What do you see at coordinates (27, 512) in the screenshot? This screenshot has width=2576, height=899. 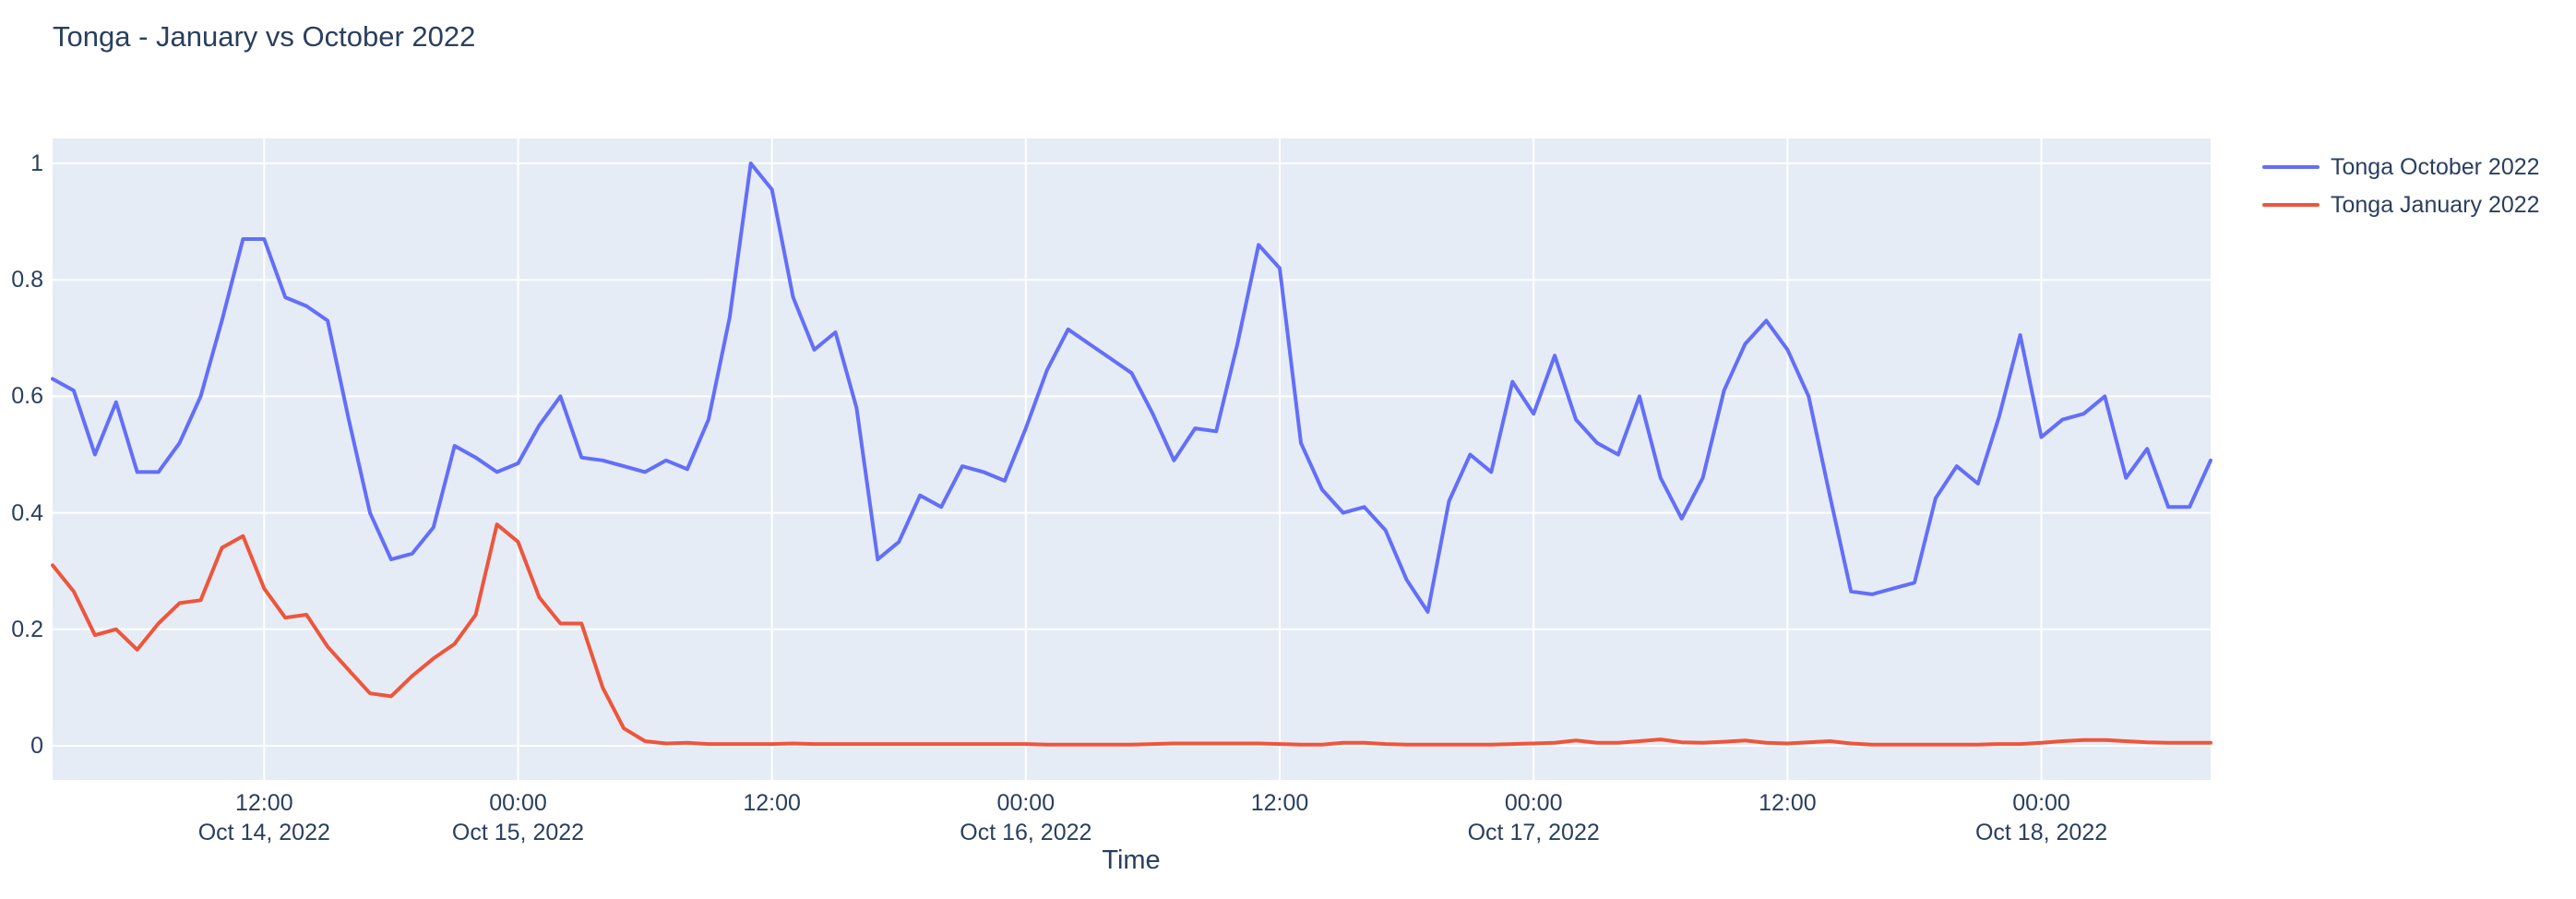 I see `y-tick-label: 0.4` at bounding box center [27, 512].